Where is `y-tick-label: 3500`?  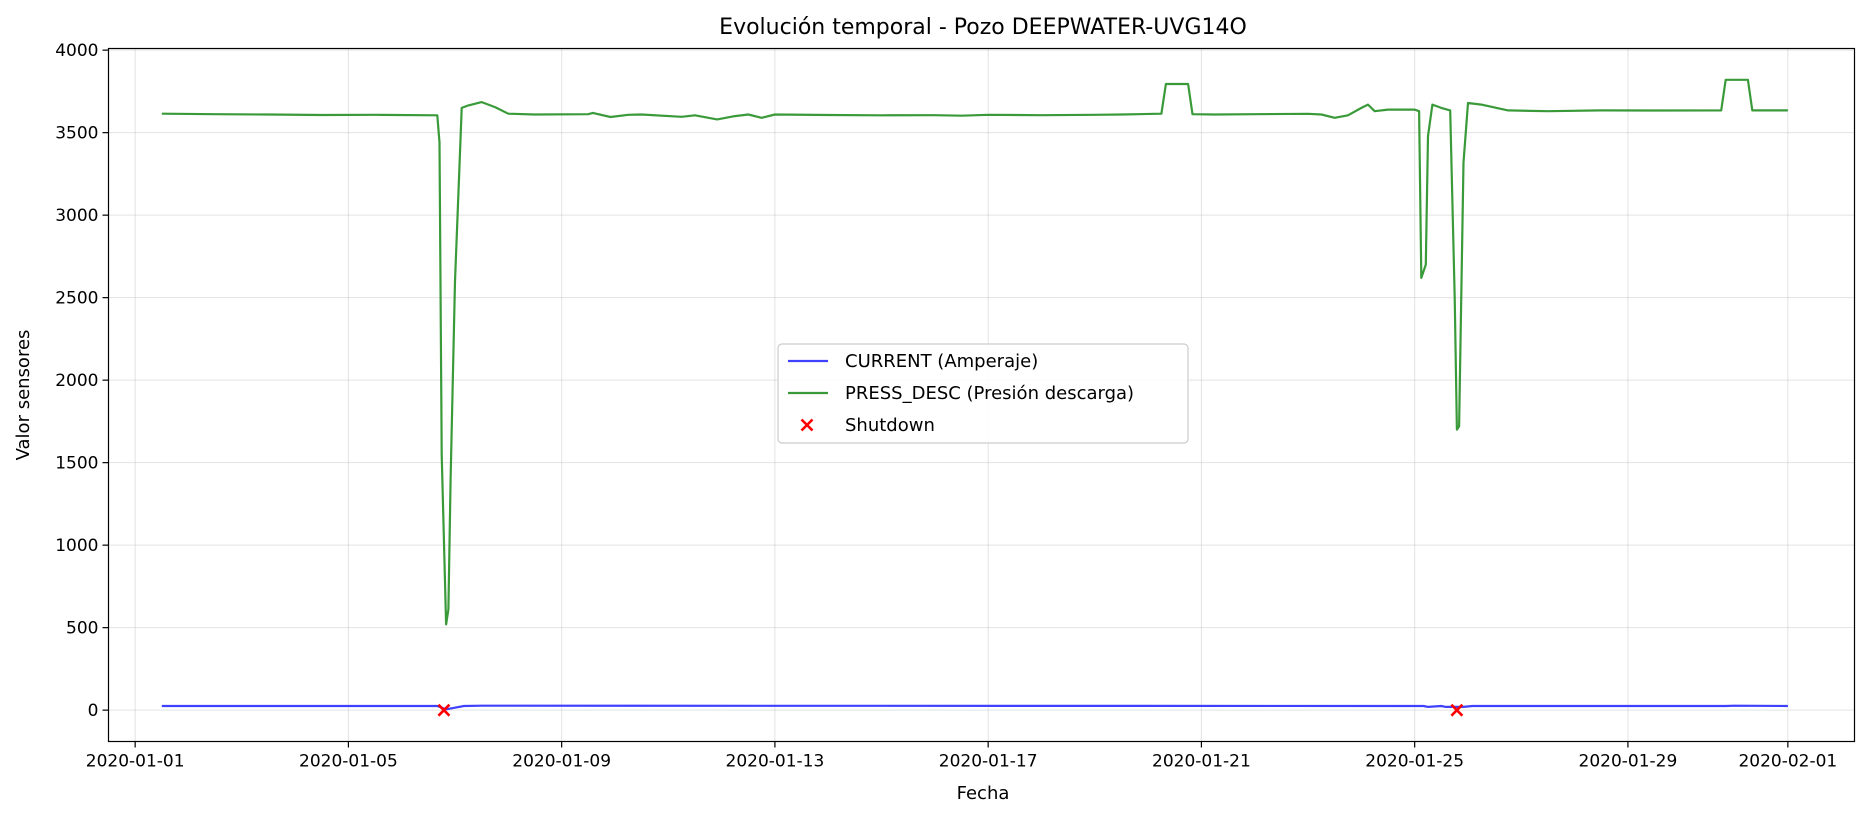
y-tick-label: 3500 is located at coordinates (76, 134).